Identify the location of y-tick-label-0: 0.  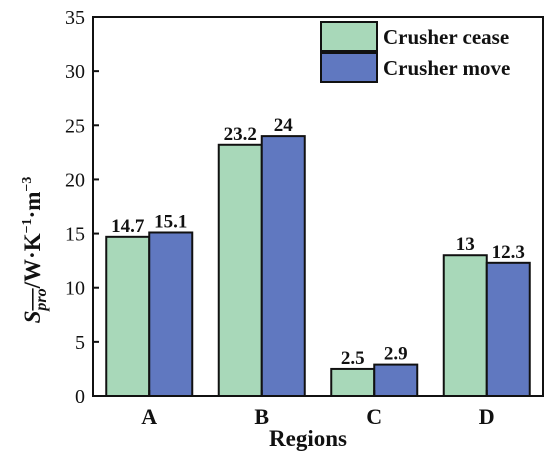
(80, 397).